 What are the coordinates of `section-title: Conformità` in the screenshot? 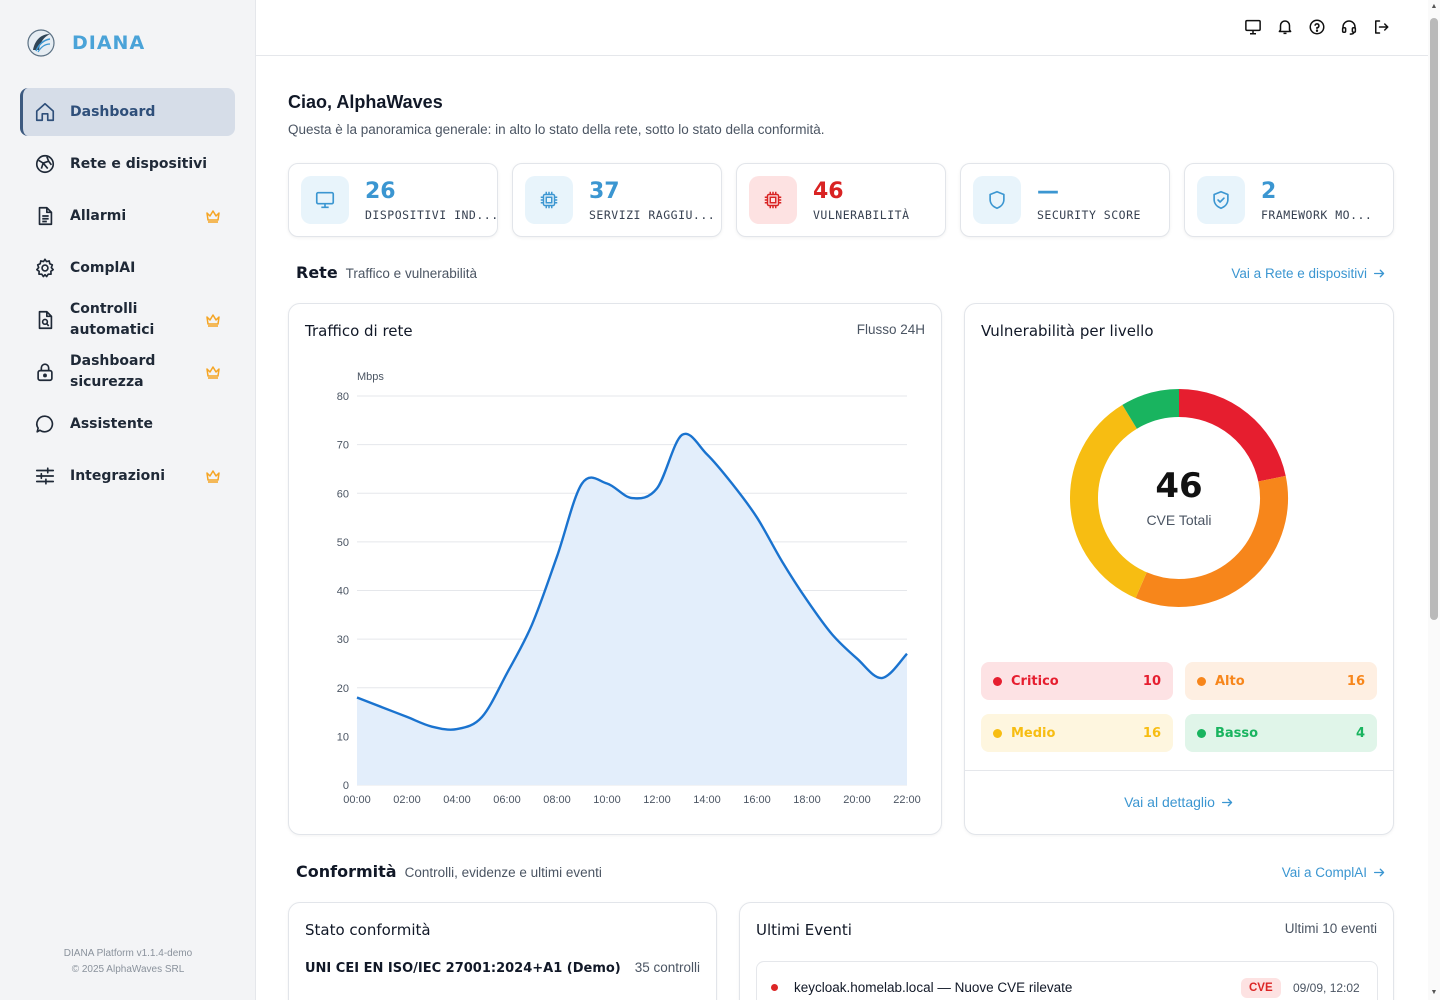 It's located at (346, 871).